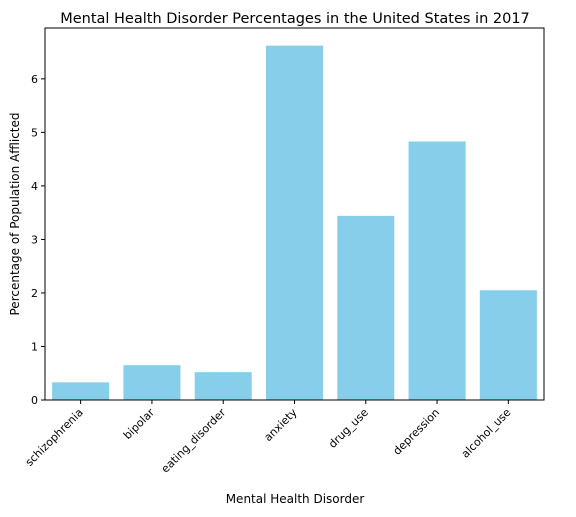  I want to click on x-tick-label: anxiety, so click(281, 425).